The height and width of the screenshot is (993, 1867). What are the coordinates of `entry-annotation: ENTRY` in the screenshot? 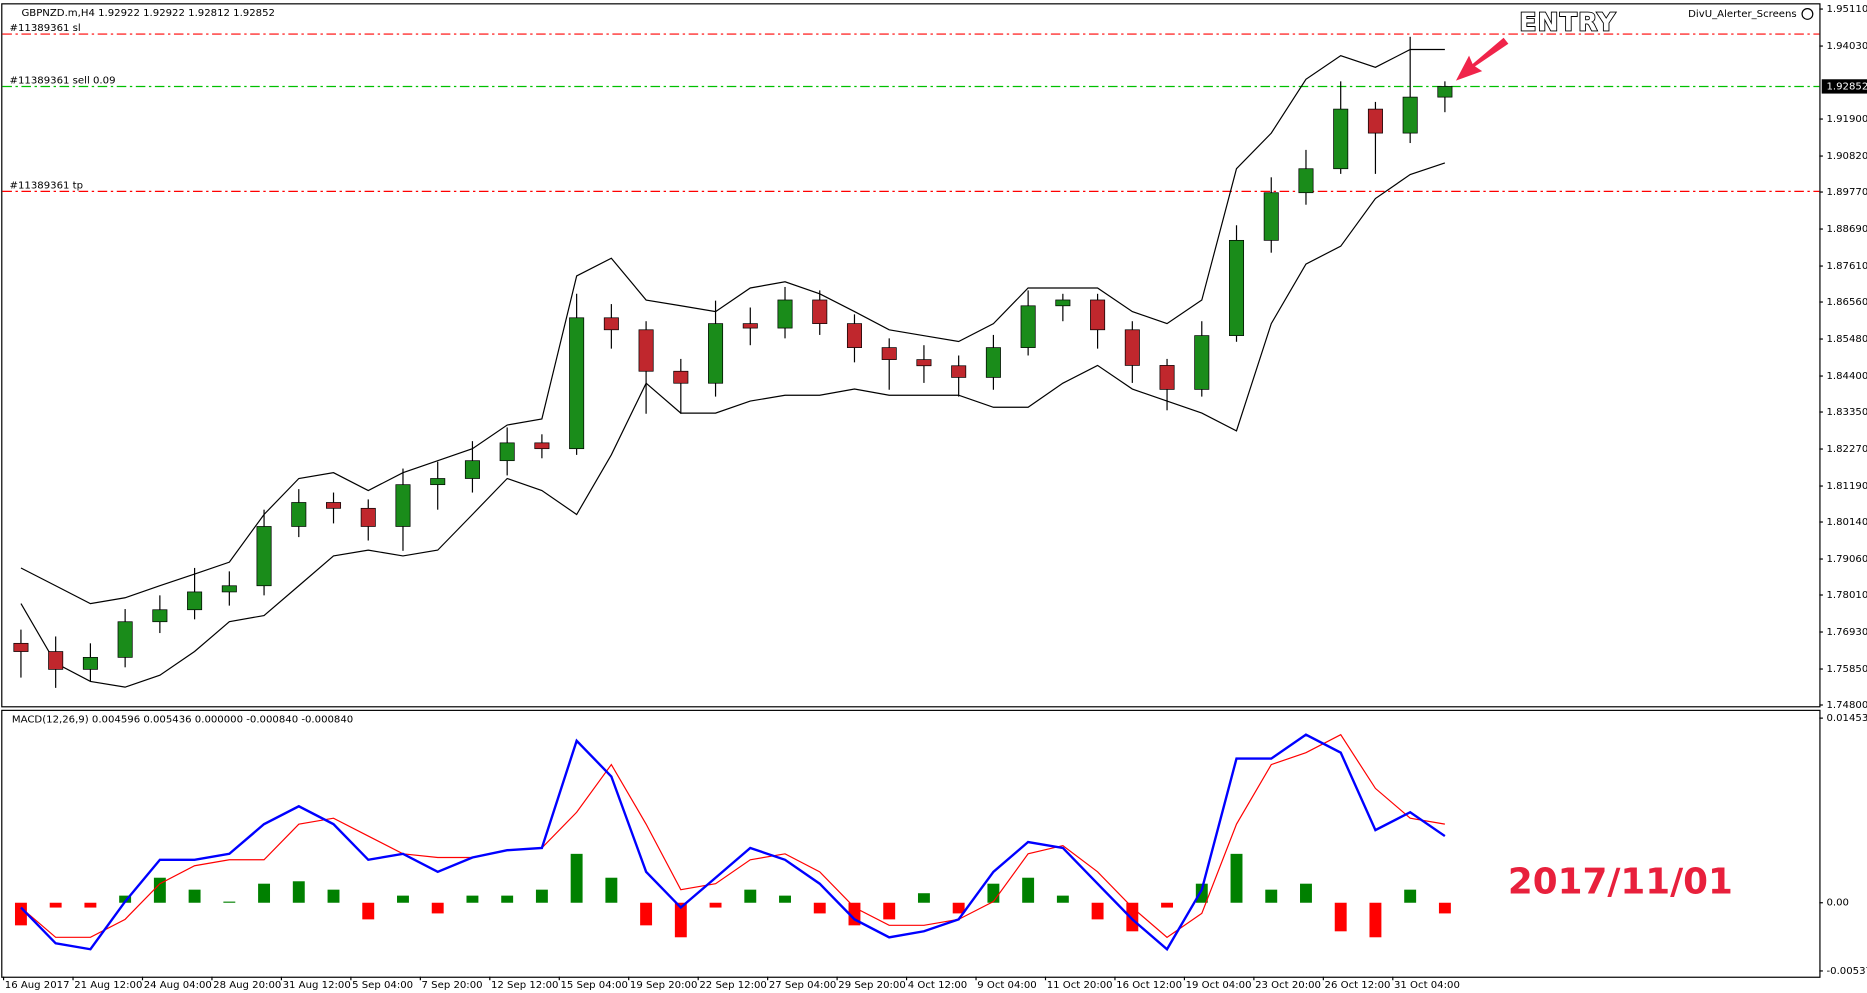 It's located at (1567, 21).